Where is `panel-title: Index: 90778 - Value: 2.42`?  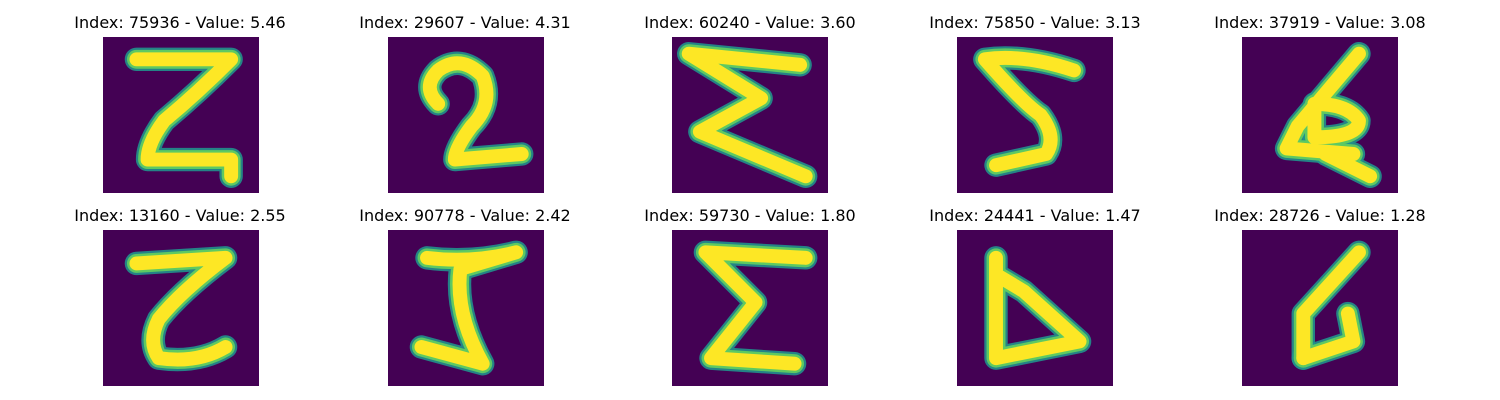
panel-title: Index: 90778 - Value: 2.42 is located at coordinates (465, 215).